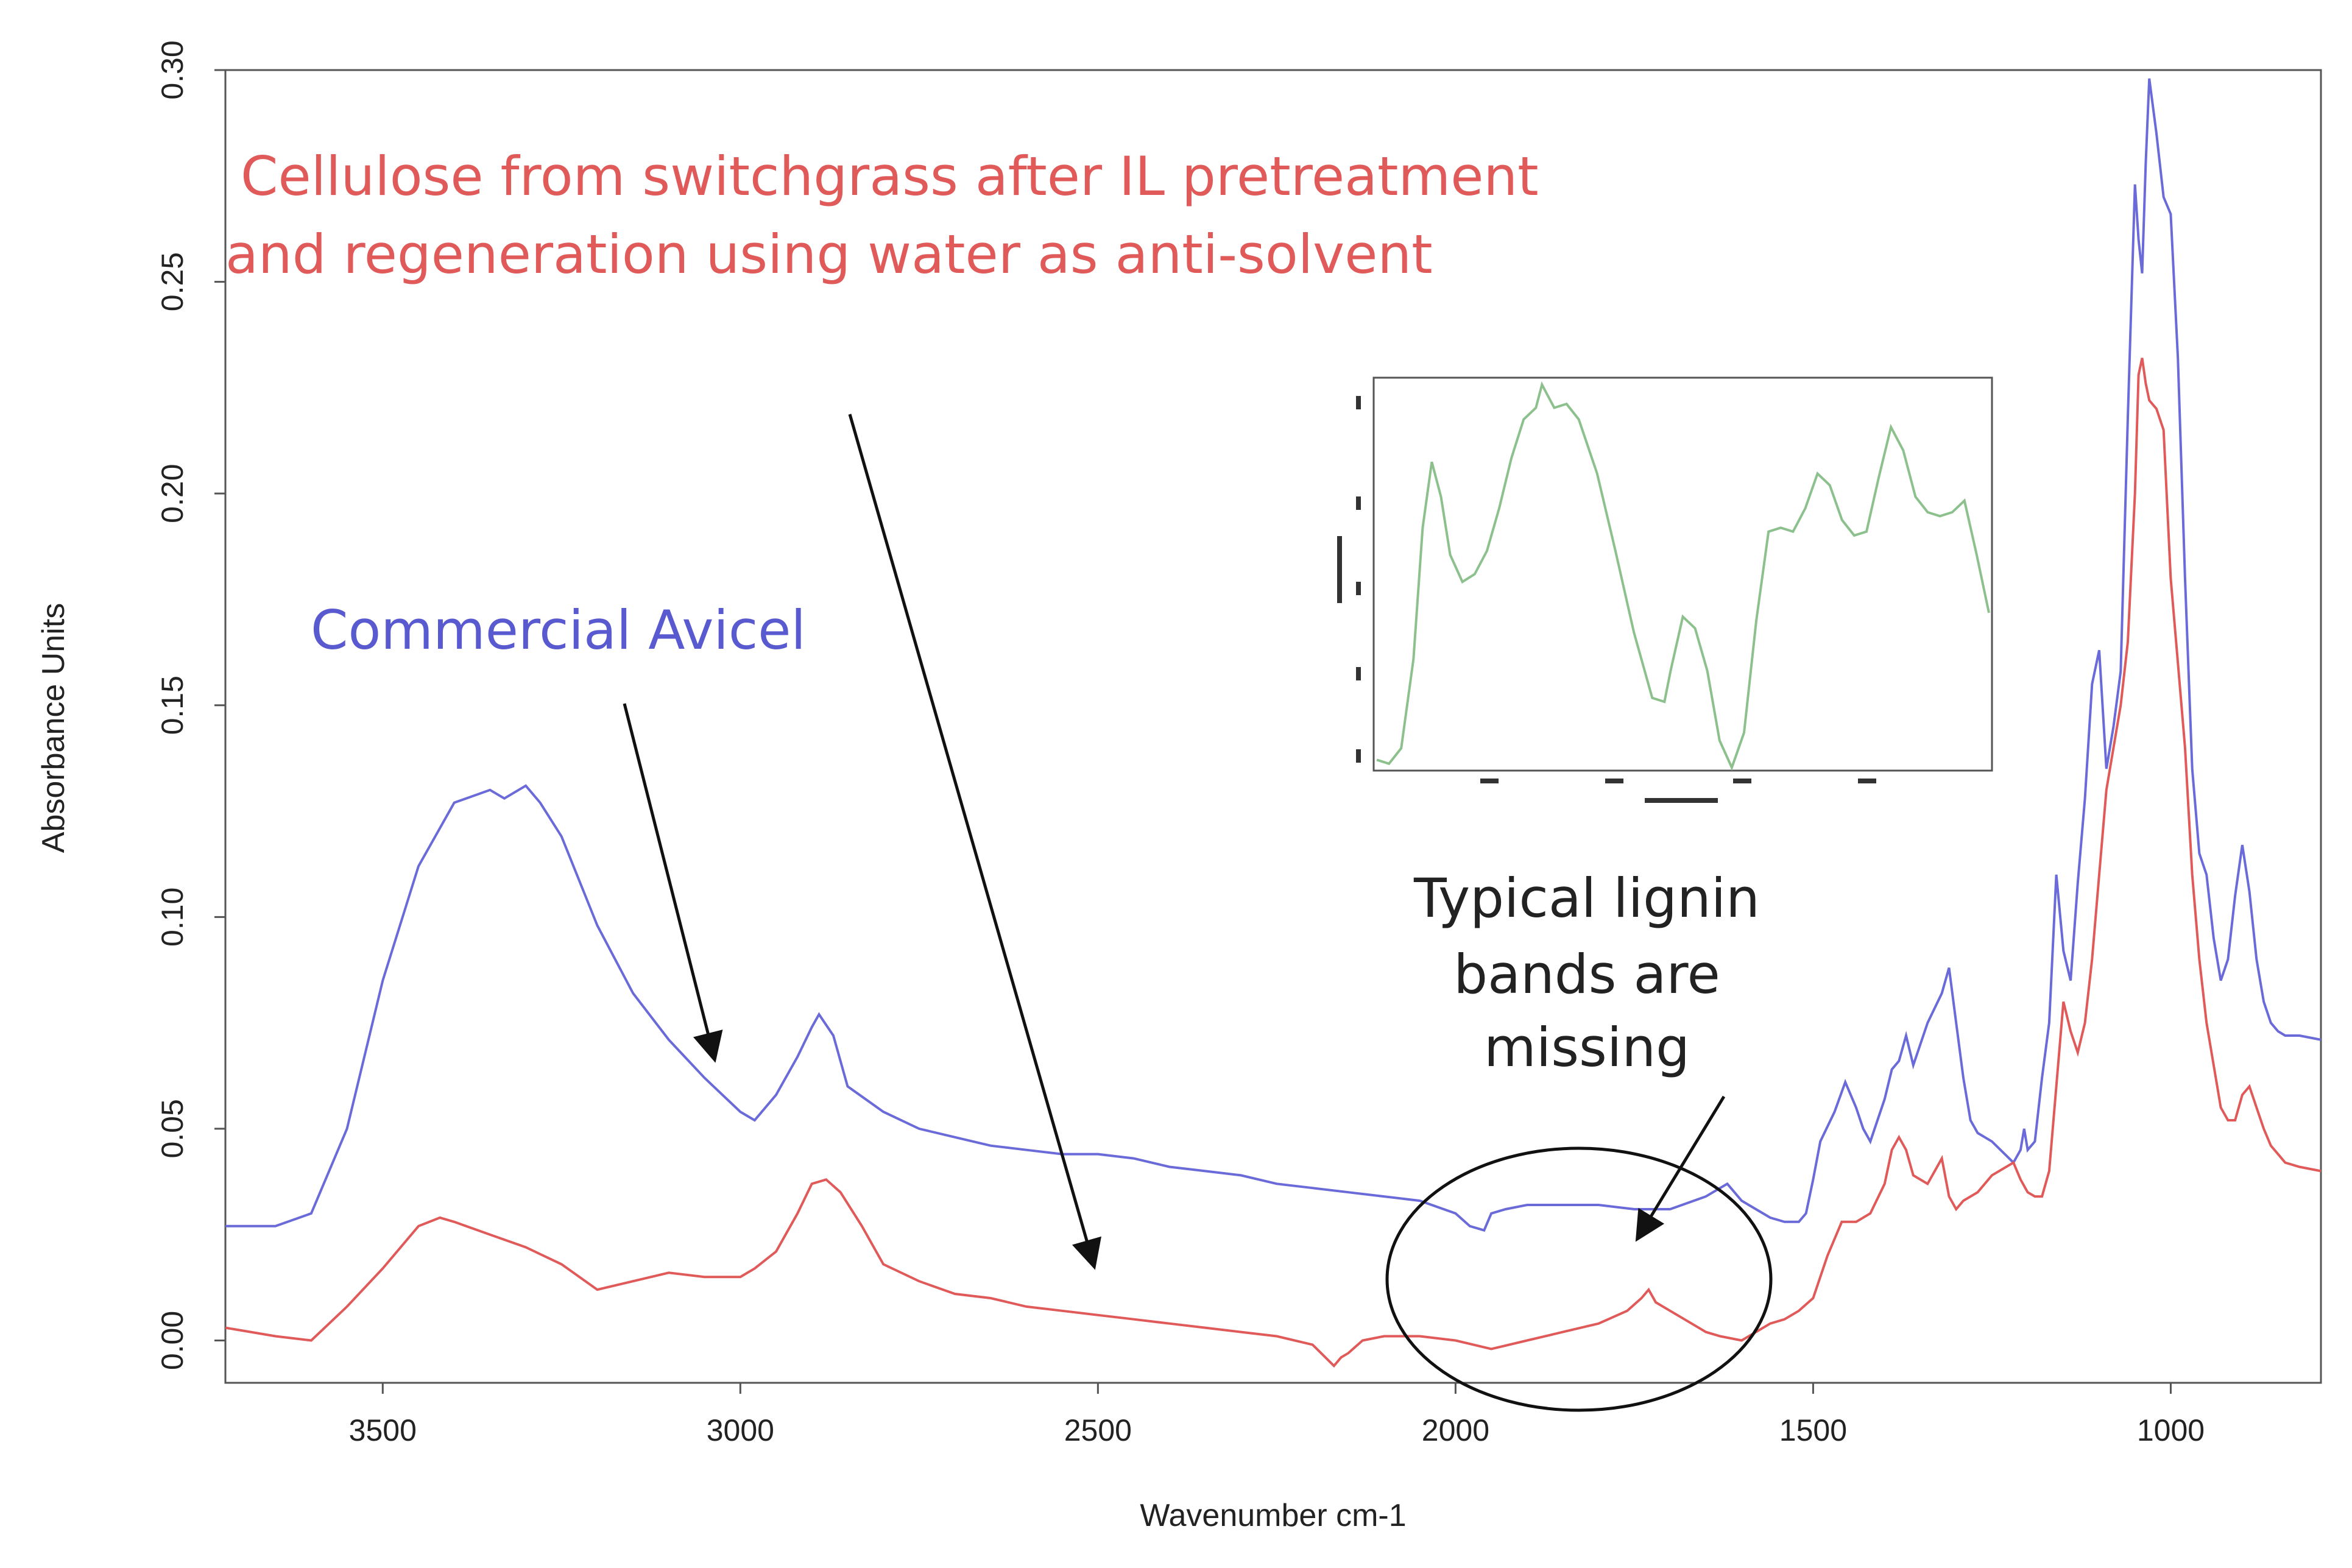 This screenshot has height=1568, width=2352. I want to click on inset-ylabel-mark, so click(1339, 569).